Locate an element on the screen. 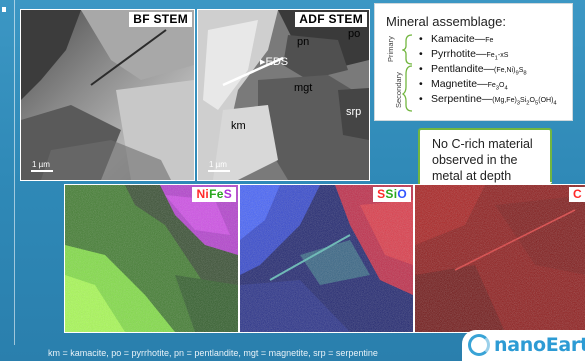  ssio-map-image is located at coordinates (326, 258).